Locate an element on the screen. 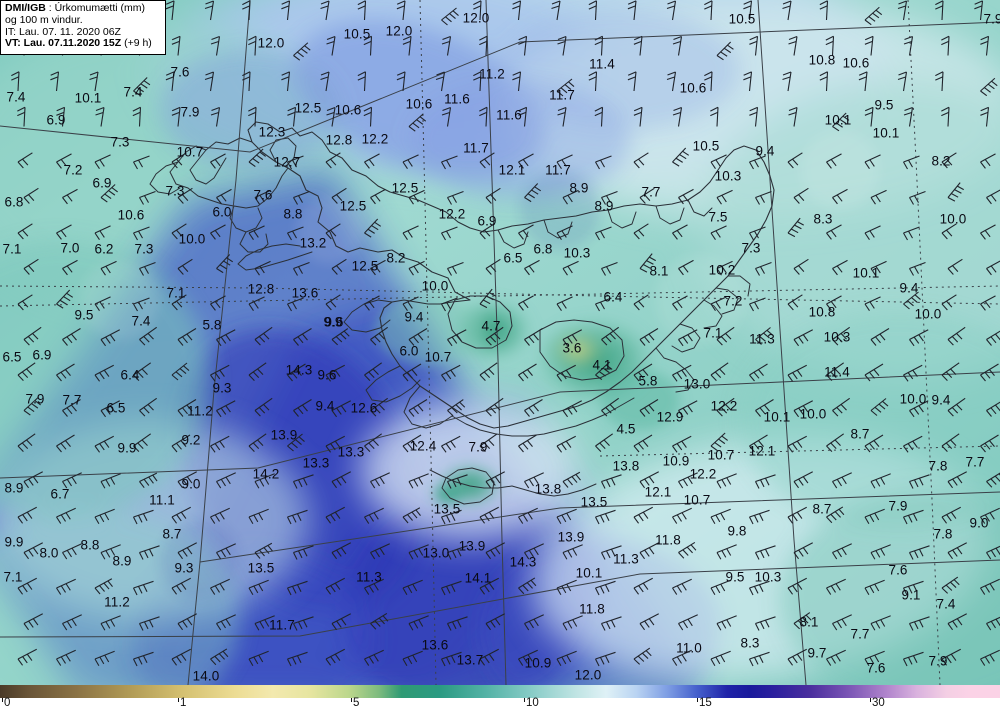 Image resolution: width=1000 pixels, height=709 pixels. wind-speed-value-label: 7.7 is located at coordinates (975, 462).